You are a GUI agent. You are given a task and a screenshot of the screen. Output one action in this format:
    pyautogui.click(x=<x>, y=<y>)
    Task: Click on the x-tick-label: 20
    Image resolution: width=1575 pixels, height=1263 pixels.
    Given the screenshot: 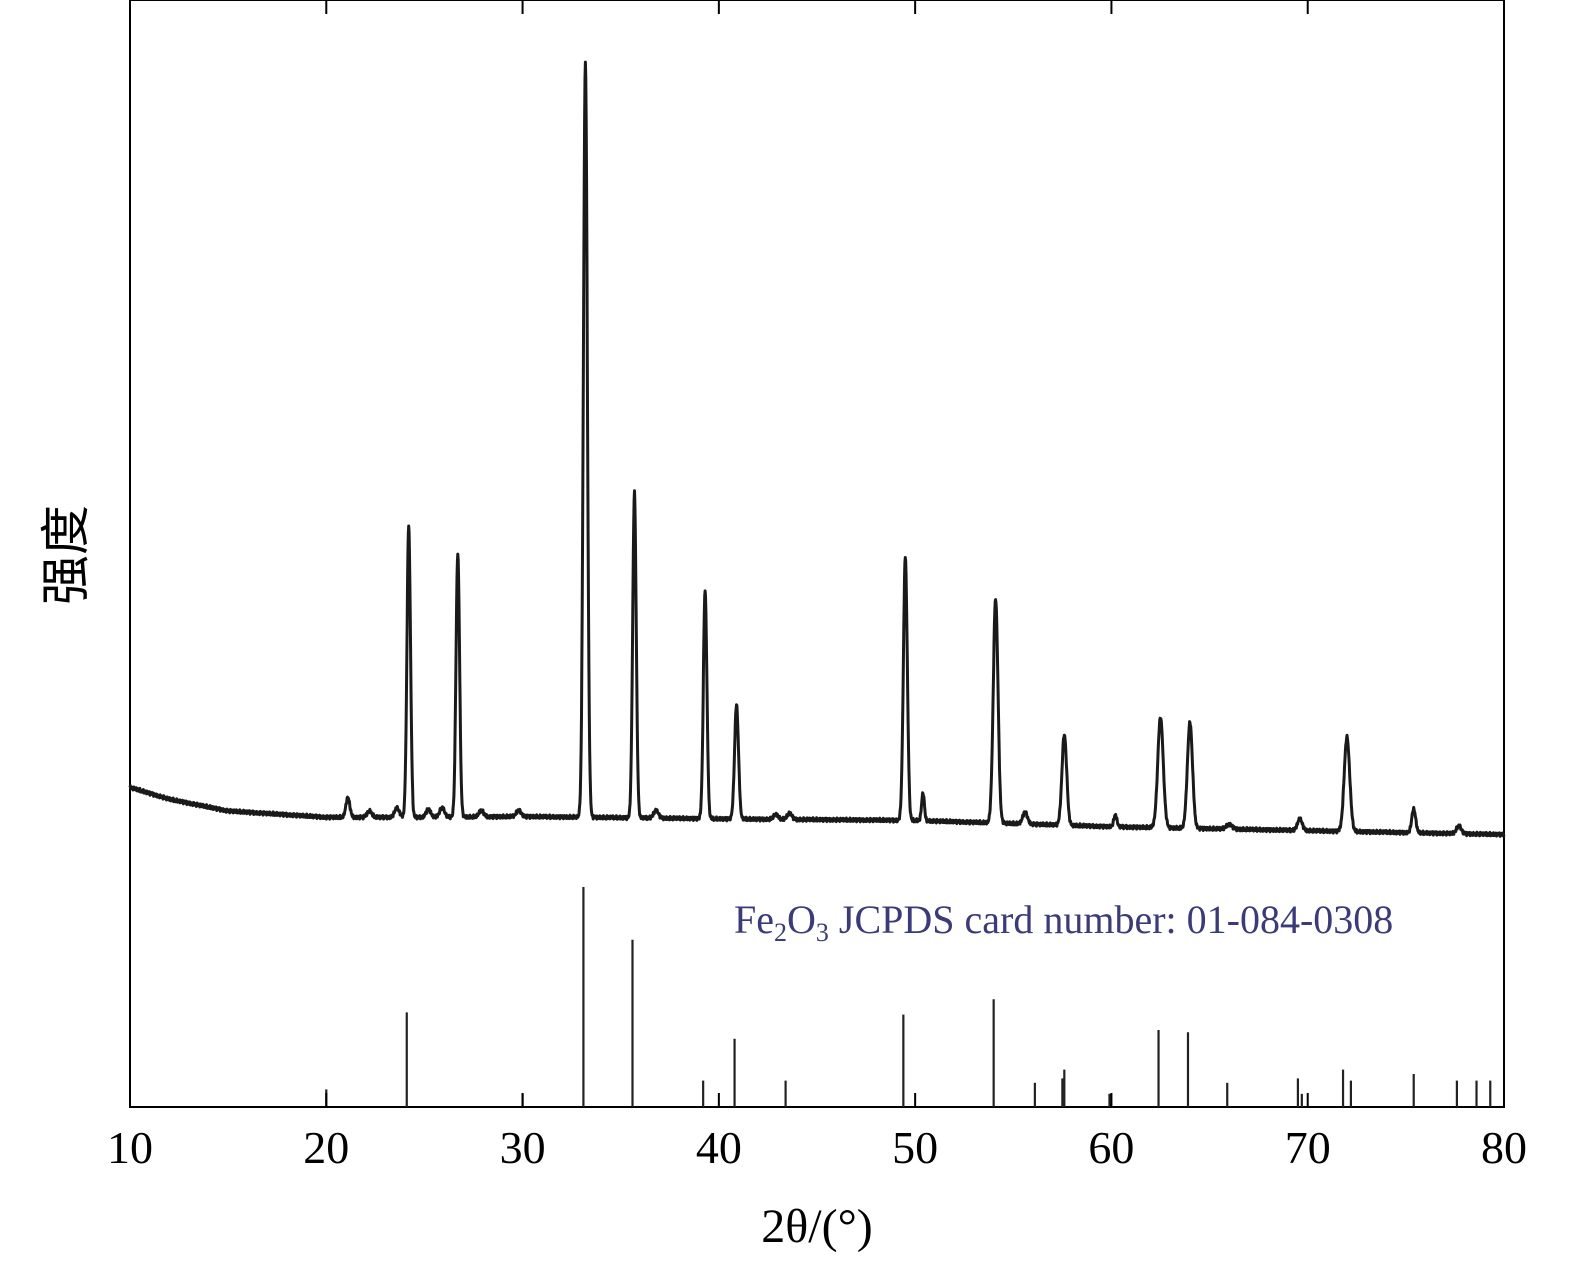 What is the action you would take?
    pyautogui.click(x=326, y=1147)
    